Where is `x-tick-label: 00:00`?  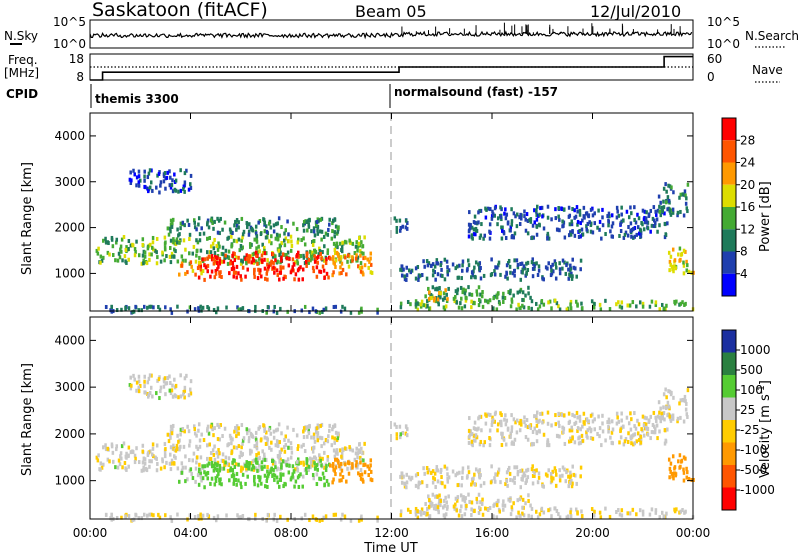
x-tick-label: 00:00 is located at coordinates (90, 533).